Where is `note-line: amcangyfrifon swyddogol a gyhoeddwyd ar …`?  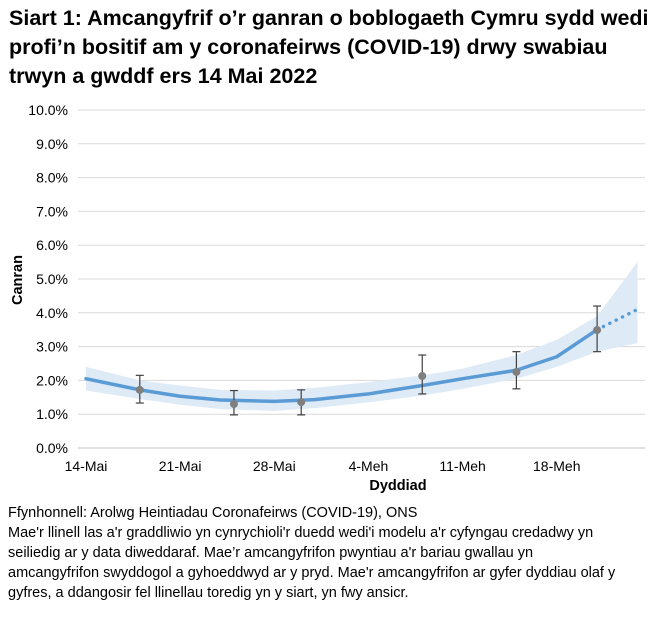
note-line: amcangyfrifon swyddogol a gyhoeddwyd ar … is located at coordinates (312, 573).